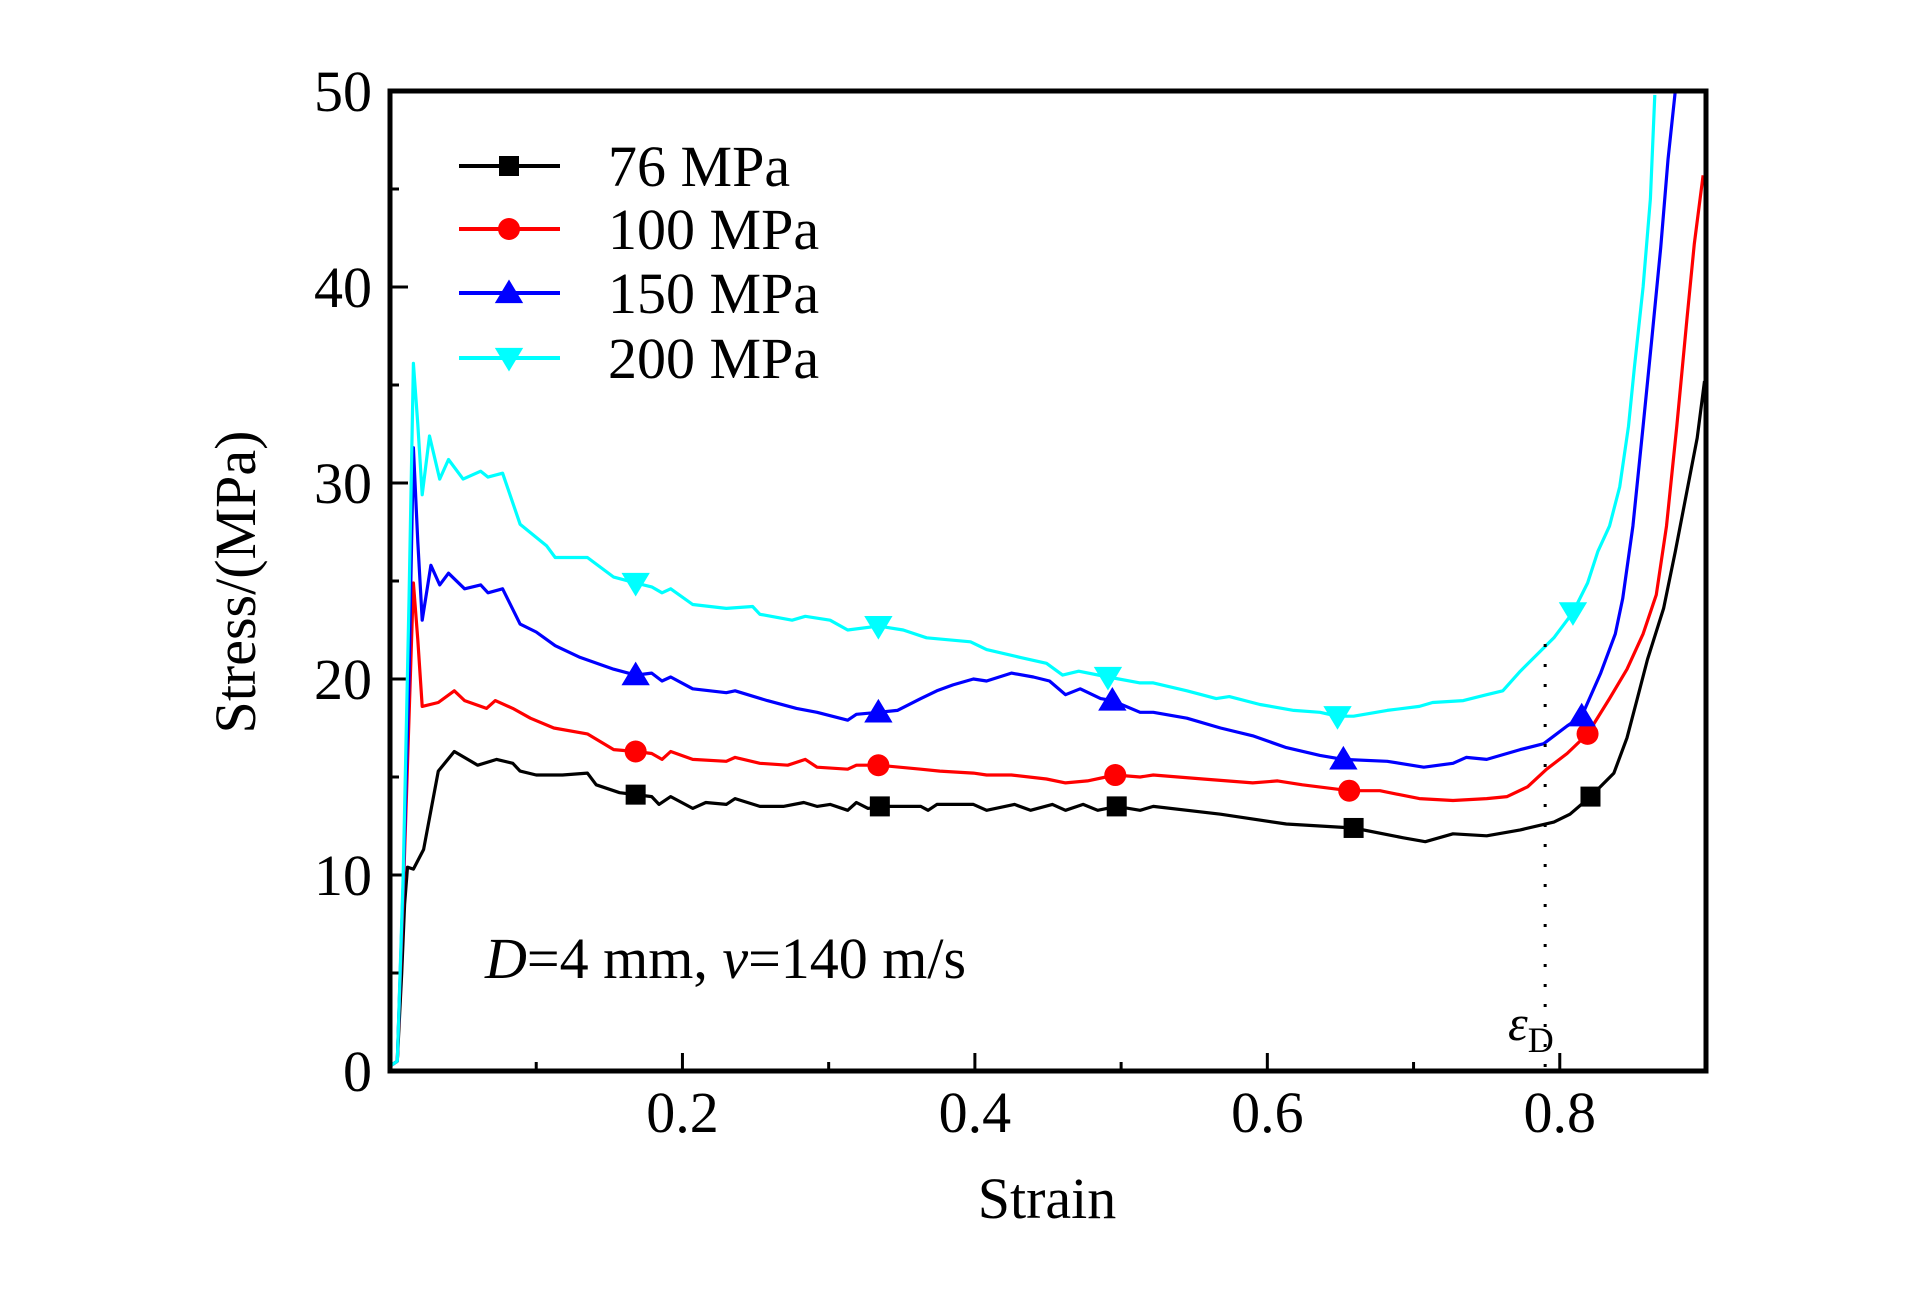 Image resolution: width=1923 pixels, height=1299 pixels. What do you see at coordinates (713, 293) in the screenshot?
I see `legend-label: 150 MPa` at bounding box center [713, 293].